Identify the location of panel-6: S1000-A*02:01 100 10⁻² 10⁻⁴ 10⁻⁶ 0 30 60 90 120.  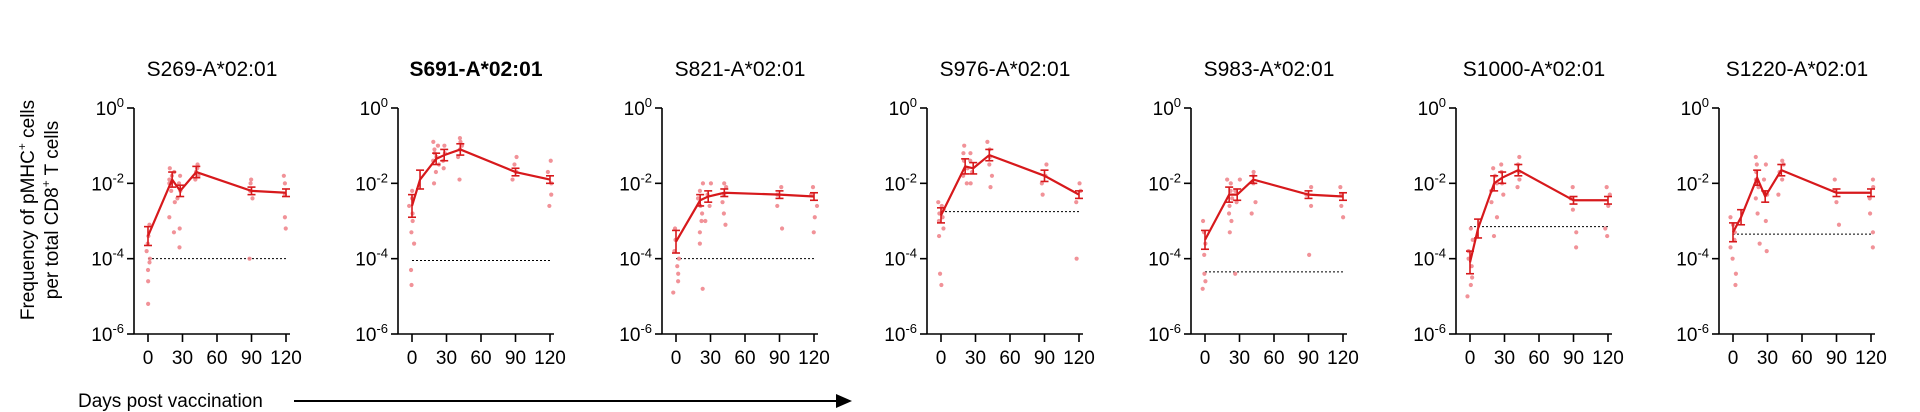
(1518, 213).